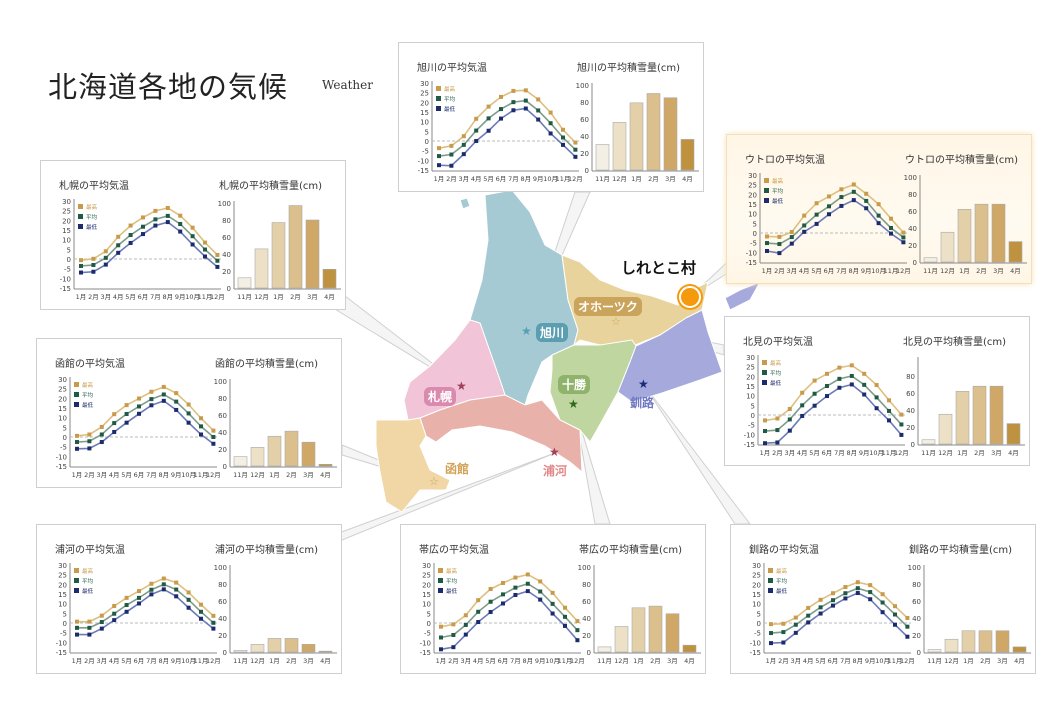 The height and width of the screenshot is (717, 1048). Describe the element at coordinates (782, 591) in the screenshot. I see `legend-label: 最低` at that location.